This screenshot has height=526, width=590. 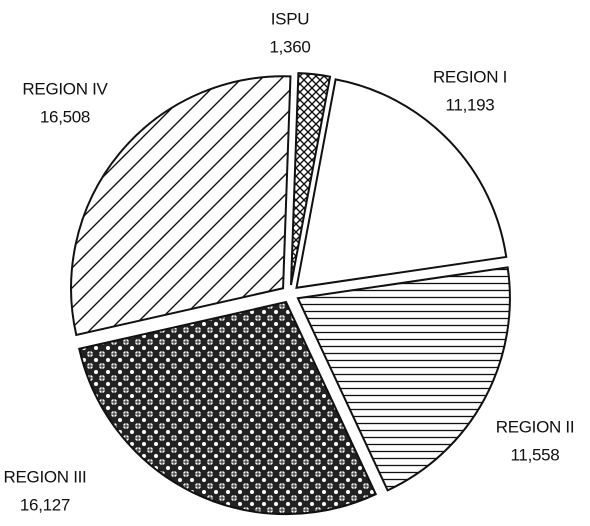 What do you see at coordinates (65, 116) in the screenshot?
I see `slice-value-label: 16,508` at bounding box center [65, 116].